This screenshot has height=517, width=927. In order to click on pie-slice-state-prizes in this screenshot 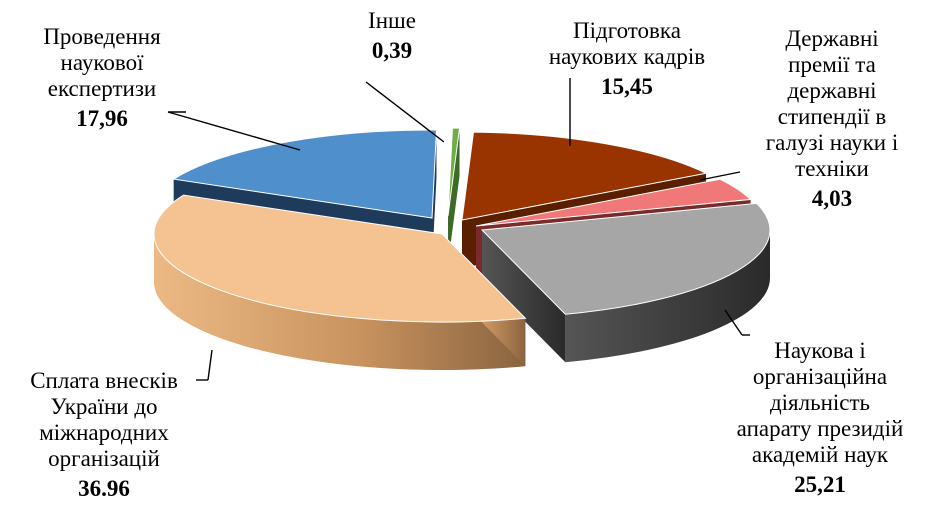, I will do `click(613, 202)`.